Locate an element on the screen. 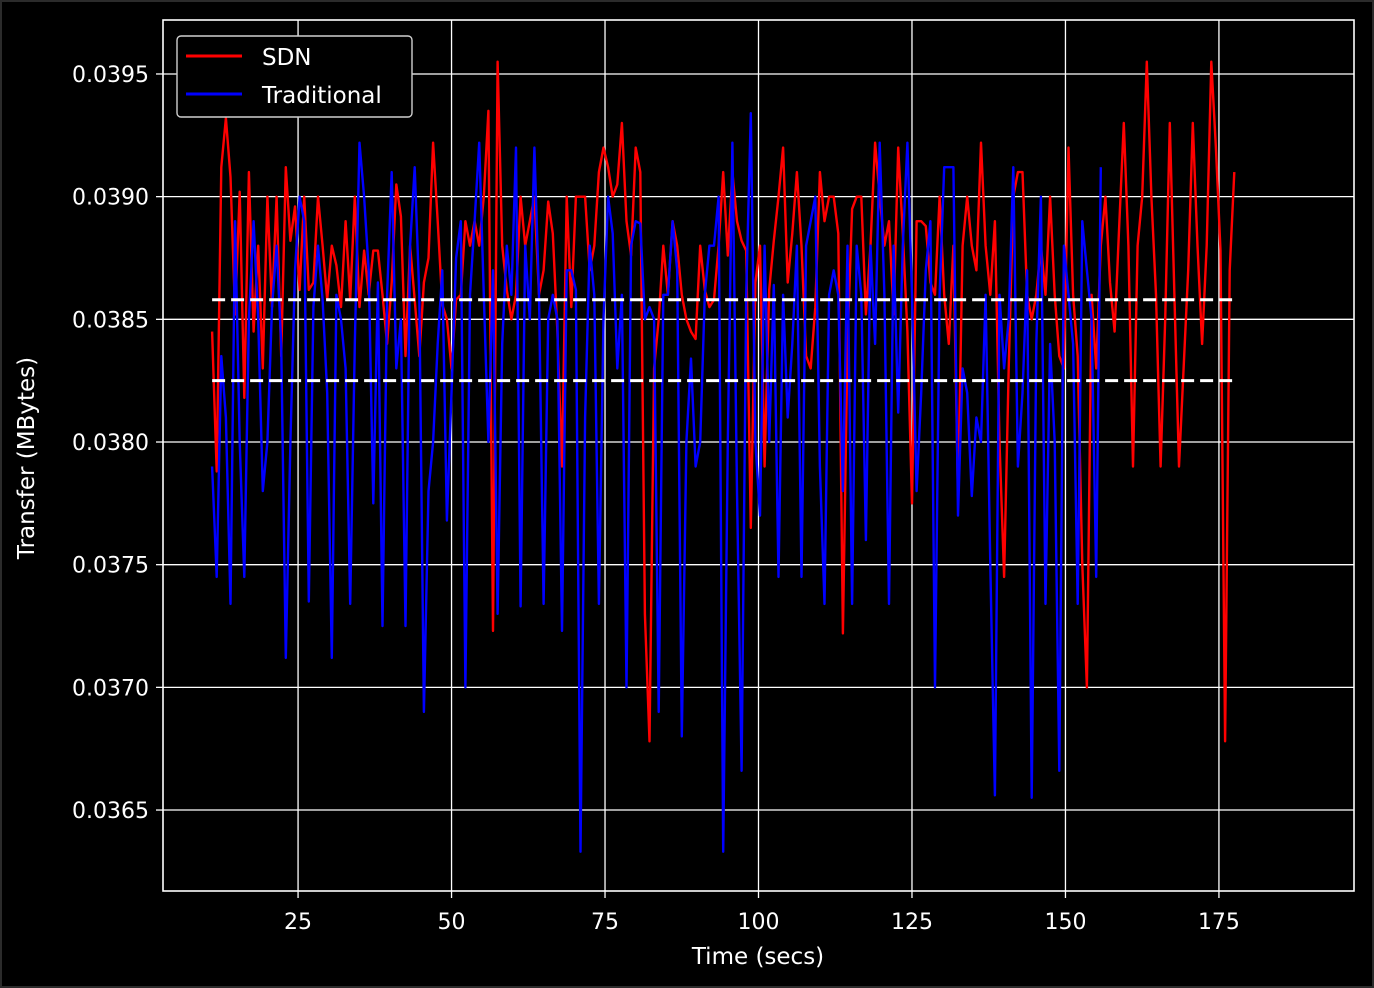 Image resolution: width=1374 pixels, height=988 pixels. x-tick-label: 25 is located at coordinates (298, 922).